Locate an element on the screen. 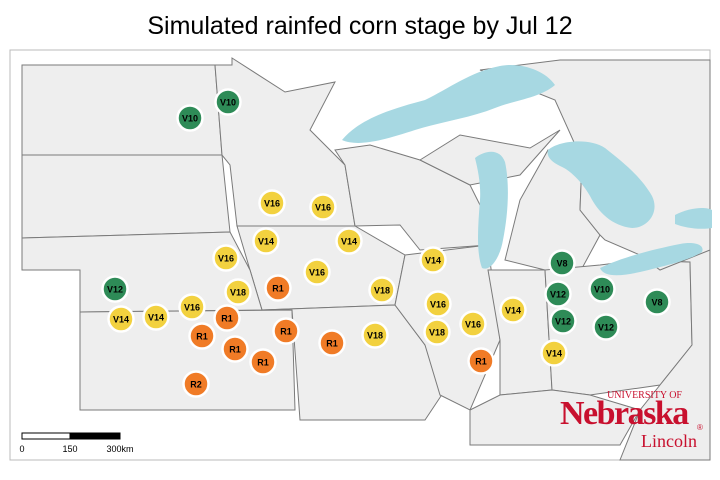  scale-tick-0: 0 is located at coordinates (21, 449).